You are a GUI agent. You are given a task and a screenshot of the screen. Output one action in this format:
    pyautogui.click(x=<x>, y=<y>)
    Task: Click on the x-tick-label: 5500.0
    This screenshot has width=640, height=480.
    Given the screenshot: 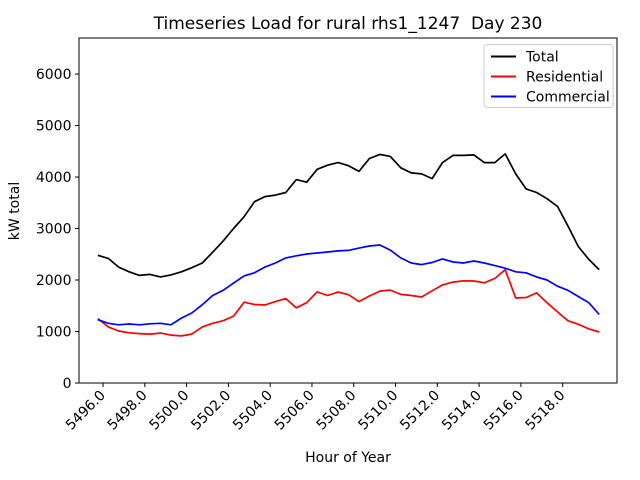 What is the action you would take?
    pyautogui.click(x=169, y=411)
    